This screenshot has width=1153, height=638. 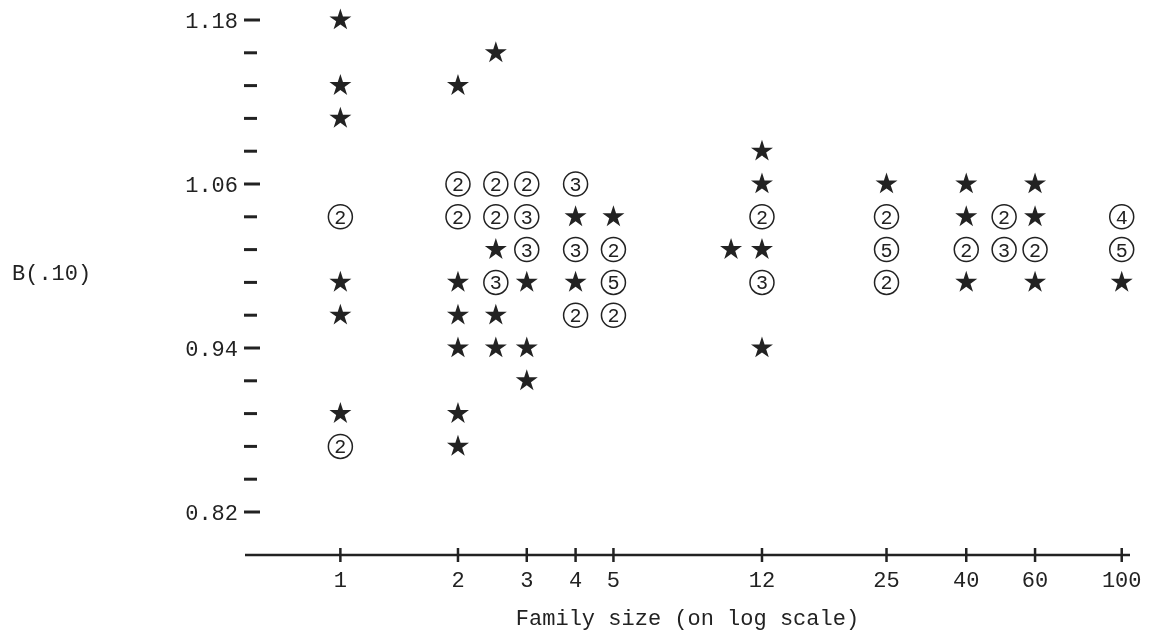 What do you see at coordinates (458, 581) in the screenshot?
I see `x-tick-label: 2` at bounding box center [458, 581].